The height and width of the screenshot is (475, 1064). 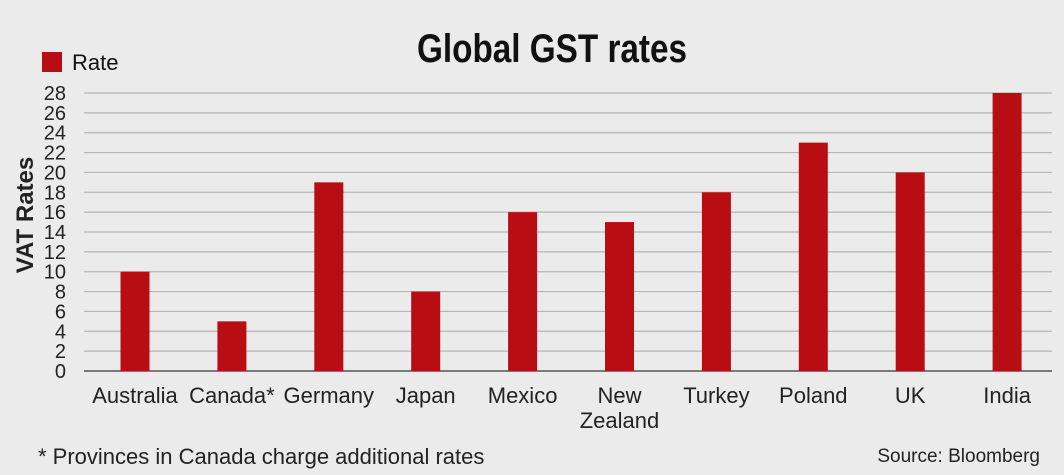 I want to click on x-category-label: Poland, so click(x=813, y=395).